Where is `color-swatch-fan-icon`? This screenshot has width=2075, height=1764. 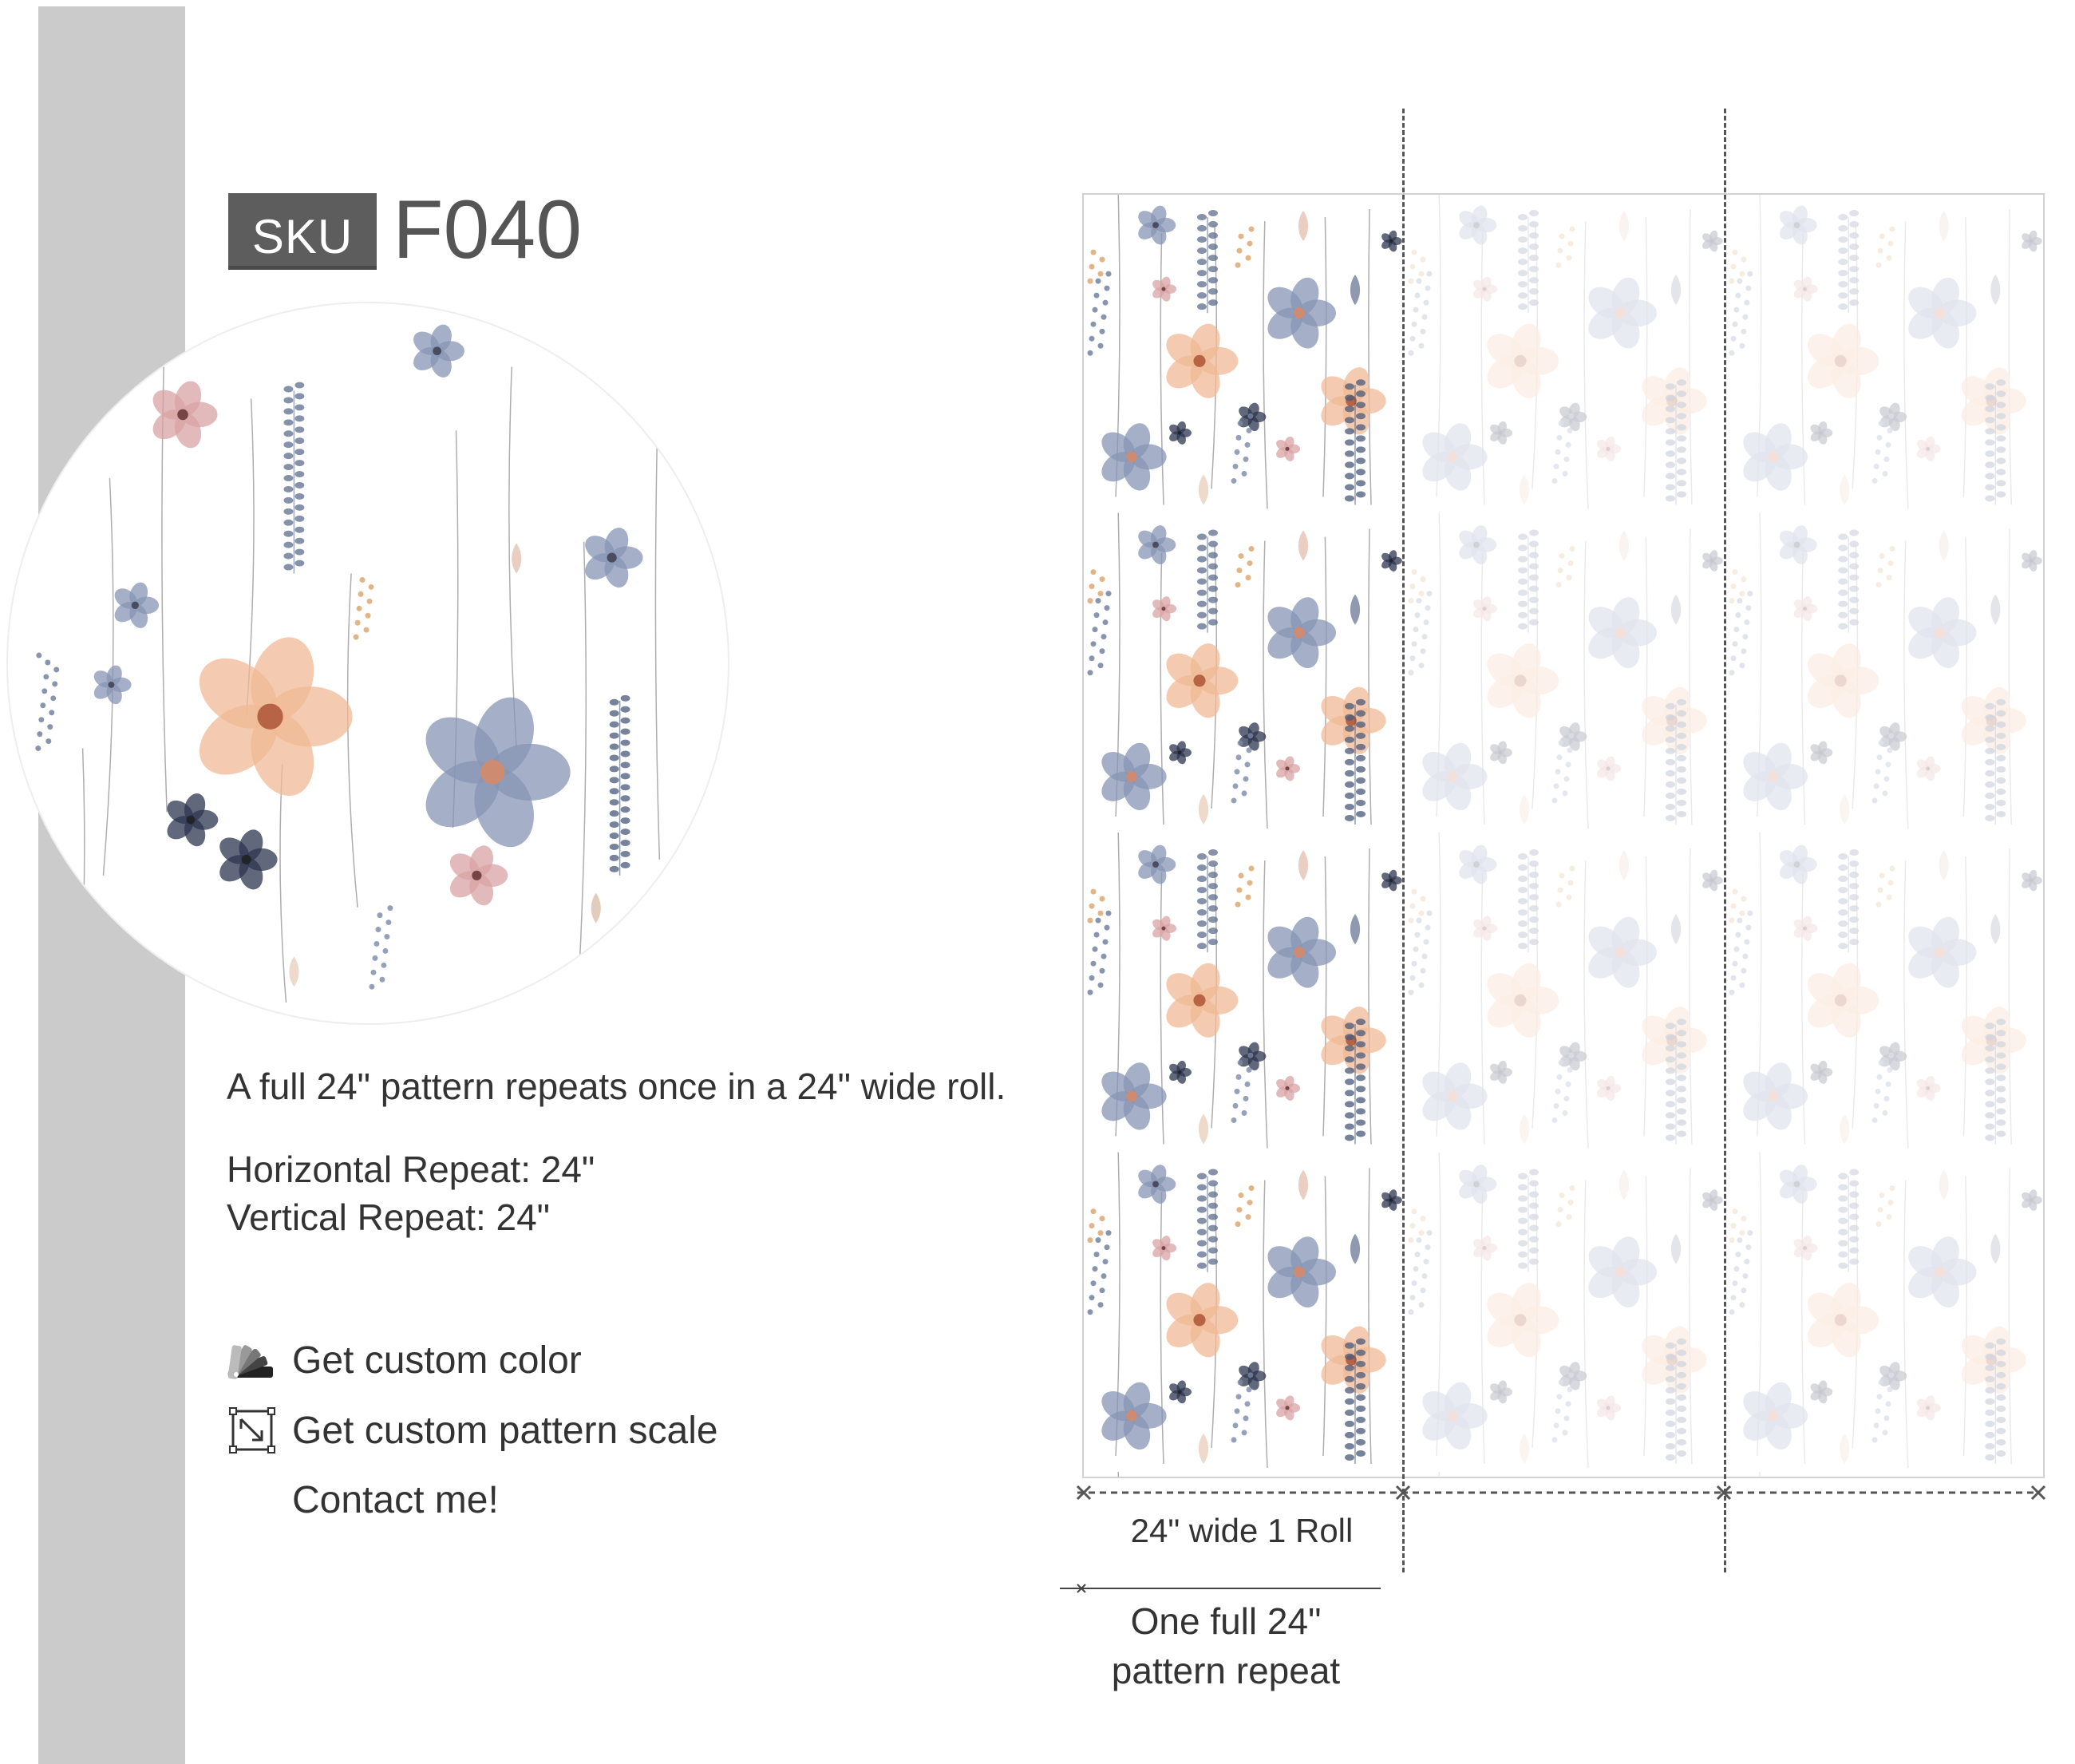
color-swatch-fan-icon is located at coordinates (253, 1360).